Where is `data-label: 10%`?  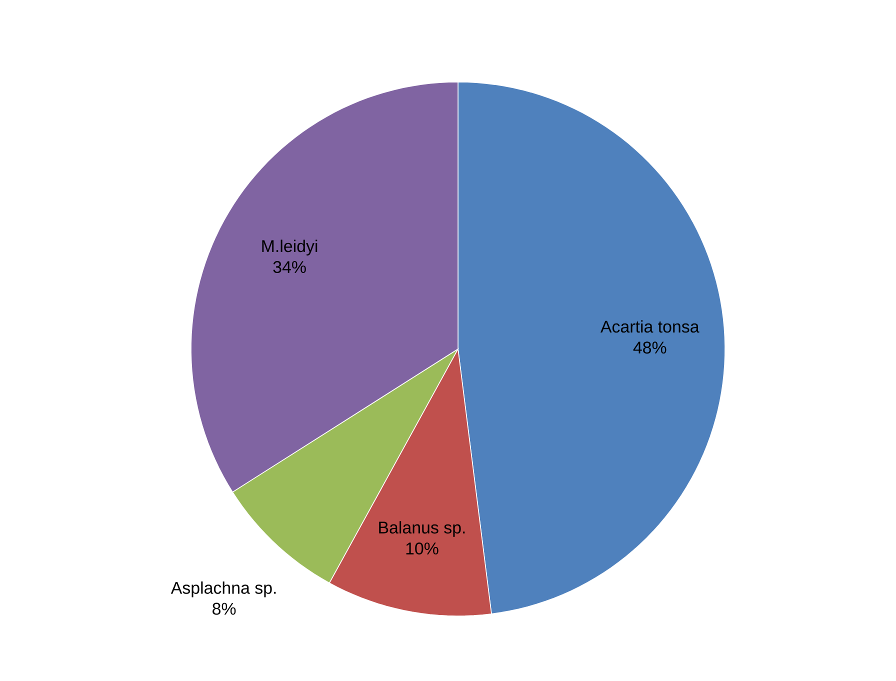
data-label: 10% is located at coordinates (422, 548).